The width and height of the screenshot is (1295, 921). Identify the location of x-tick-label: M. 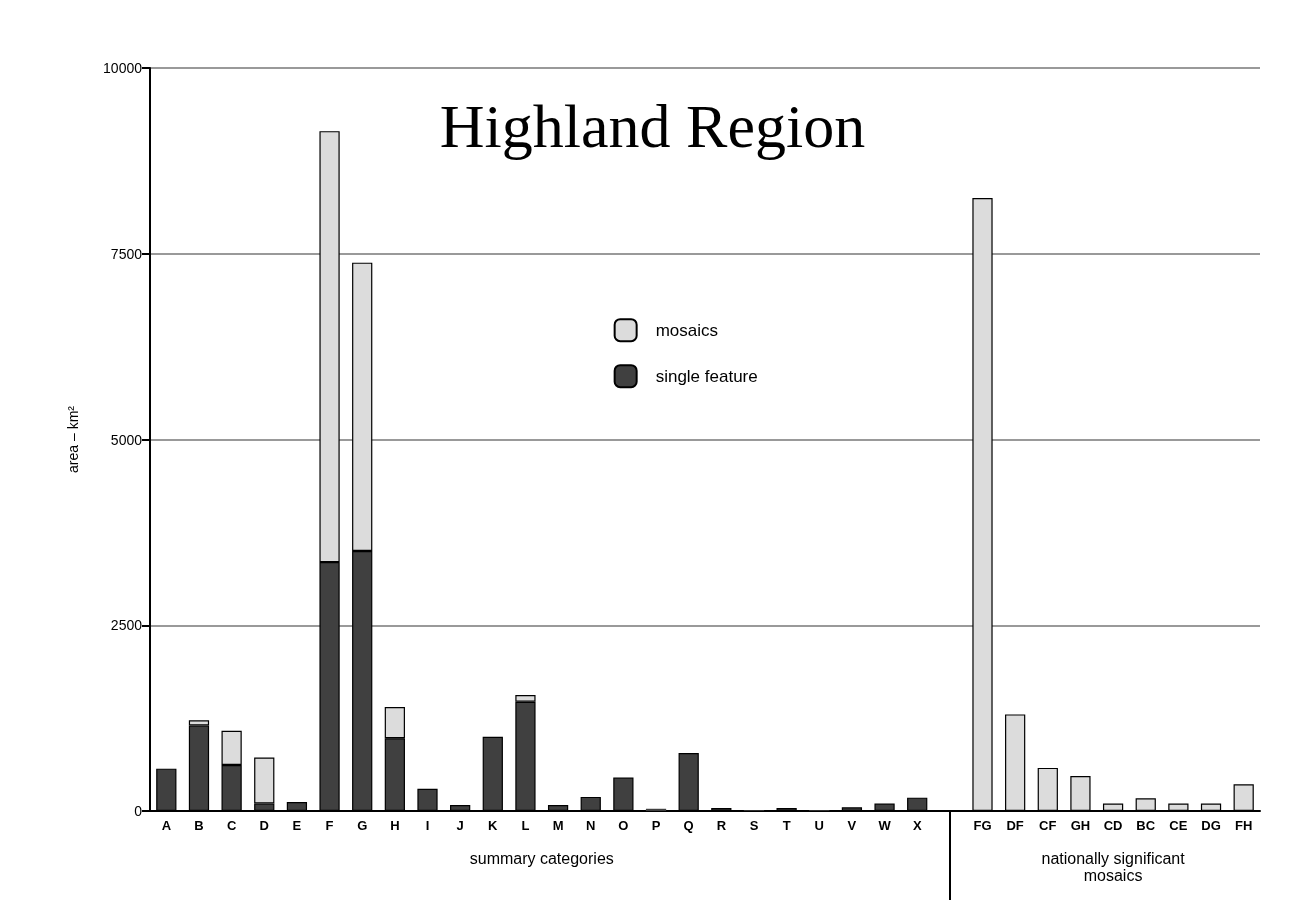
(558, 825).